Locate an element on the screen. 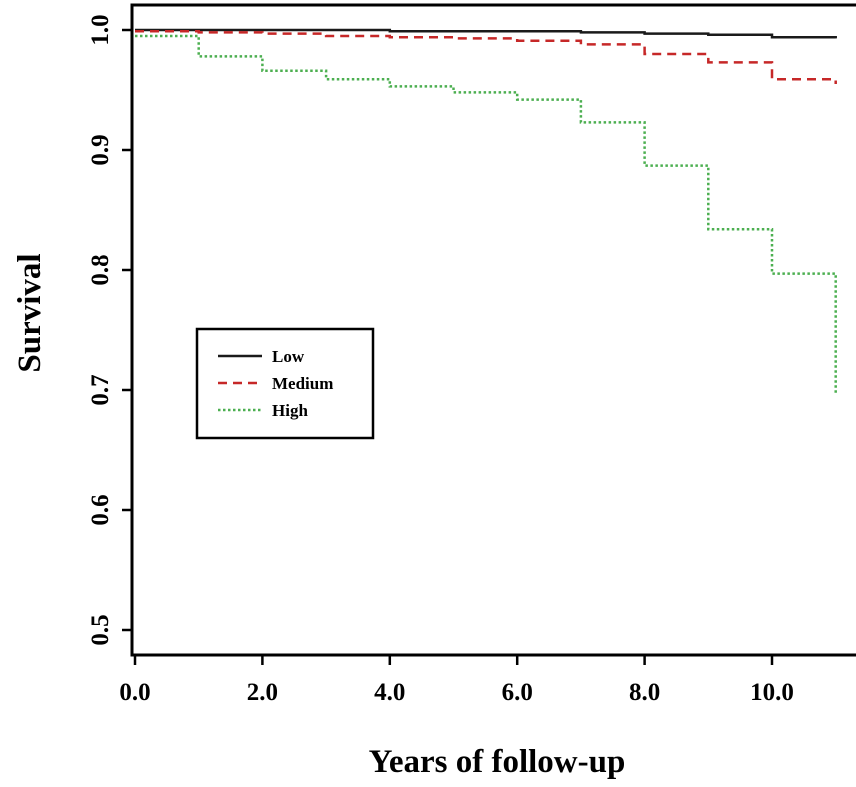 This screenshot has height=787, width=856. x-axis-title: Years of follow-up is located at coordinates (497, 762).